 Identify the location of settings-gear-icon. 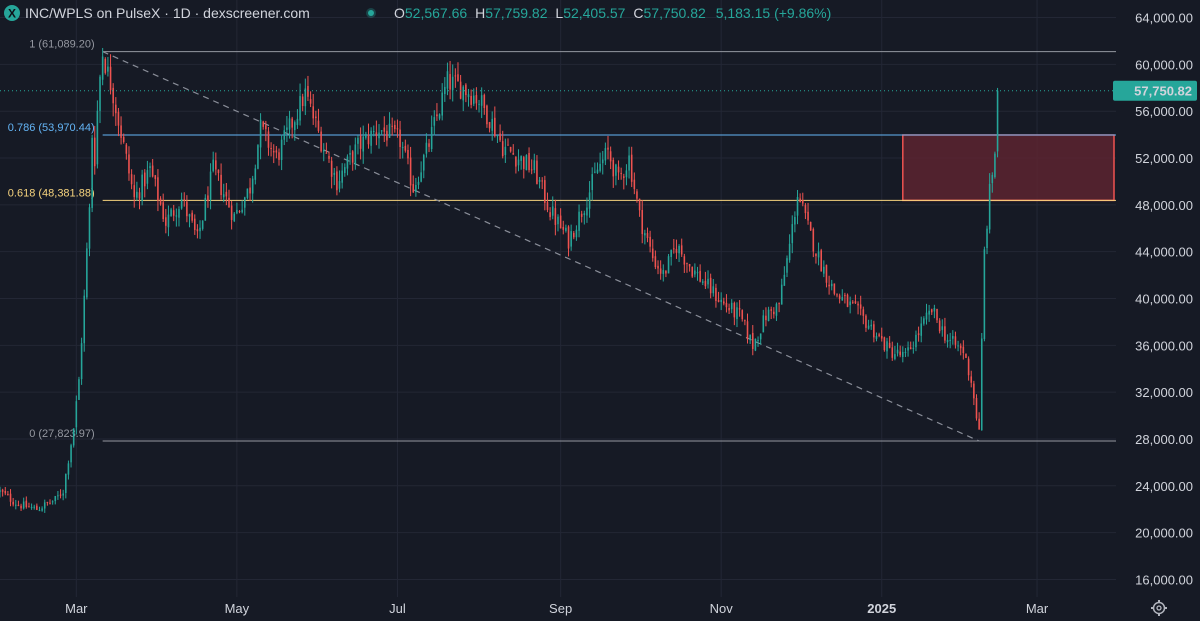
(1159, 608).